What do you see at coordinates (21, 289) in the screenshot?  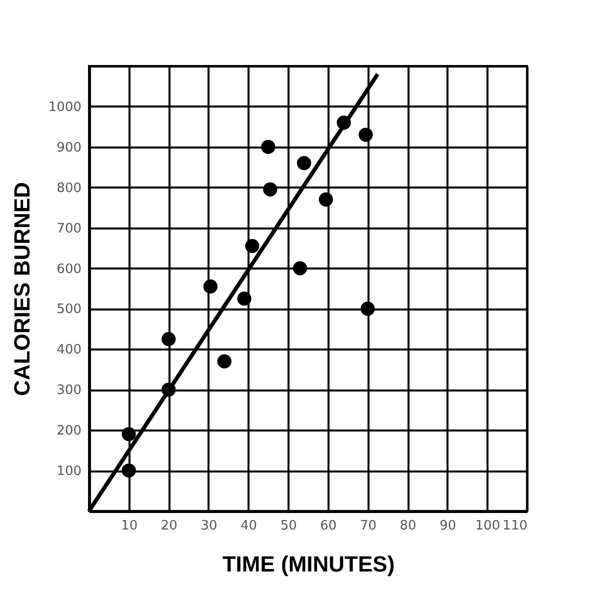 I see `y-axis-title: CALORIES BURNED` at bounding box center [21, 289].